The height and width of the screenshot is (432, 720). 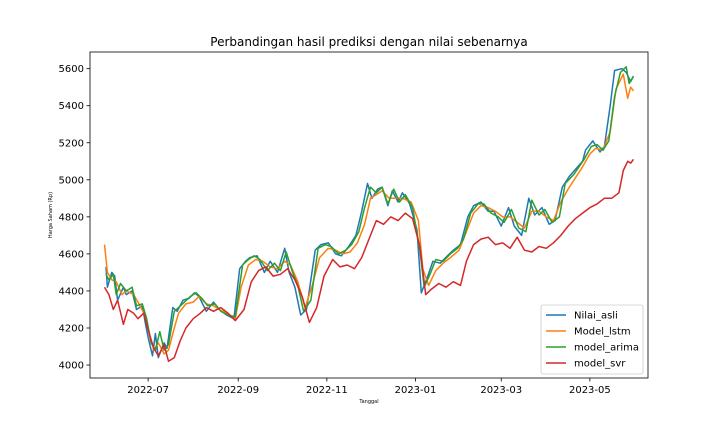 What do you see at coordinates (71, 254) in the screenshot?
I see `y-tick-label: 4600` at bounding box center [71, 254].